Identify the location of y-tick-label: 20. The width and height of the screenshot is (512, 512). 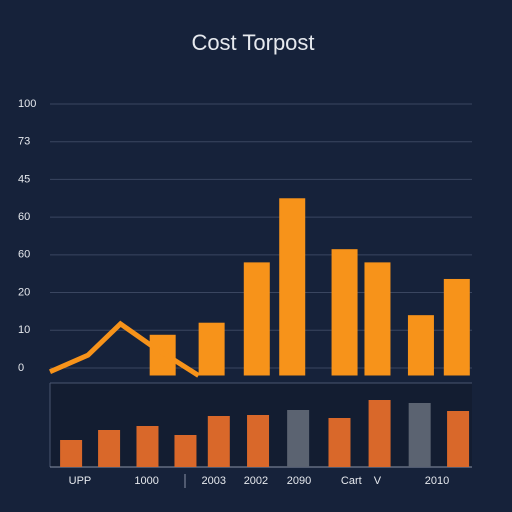
(24, 292).